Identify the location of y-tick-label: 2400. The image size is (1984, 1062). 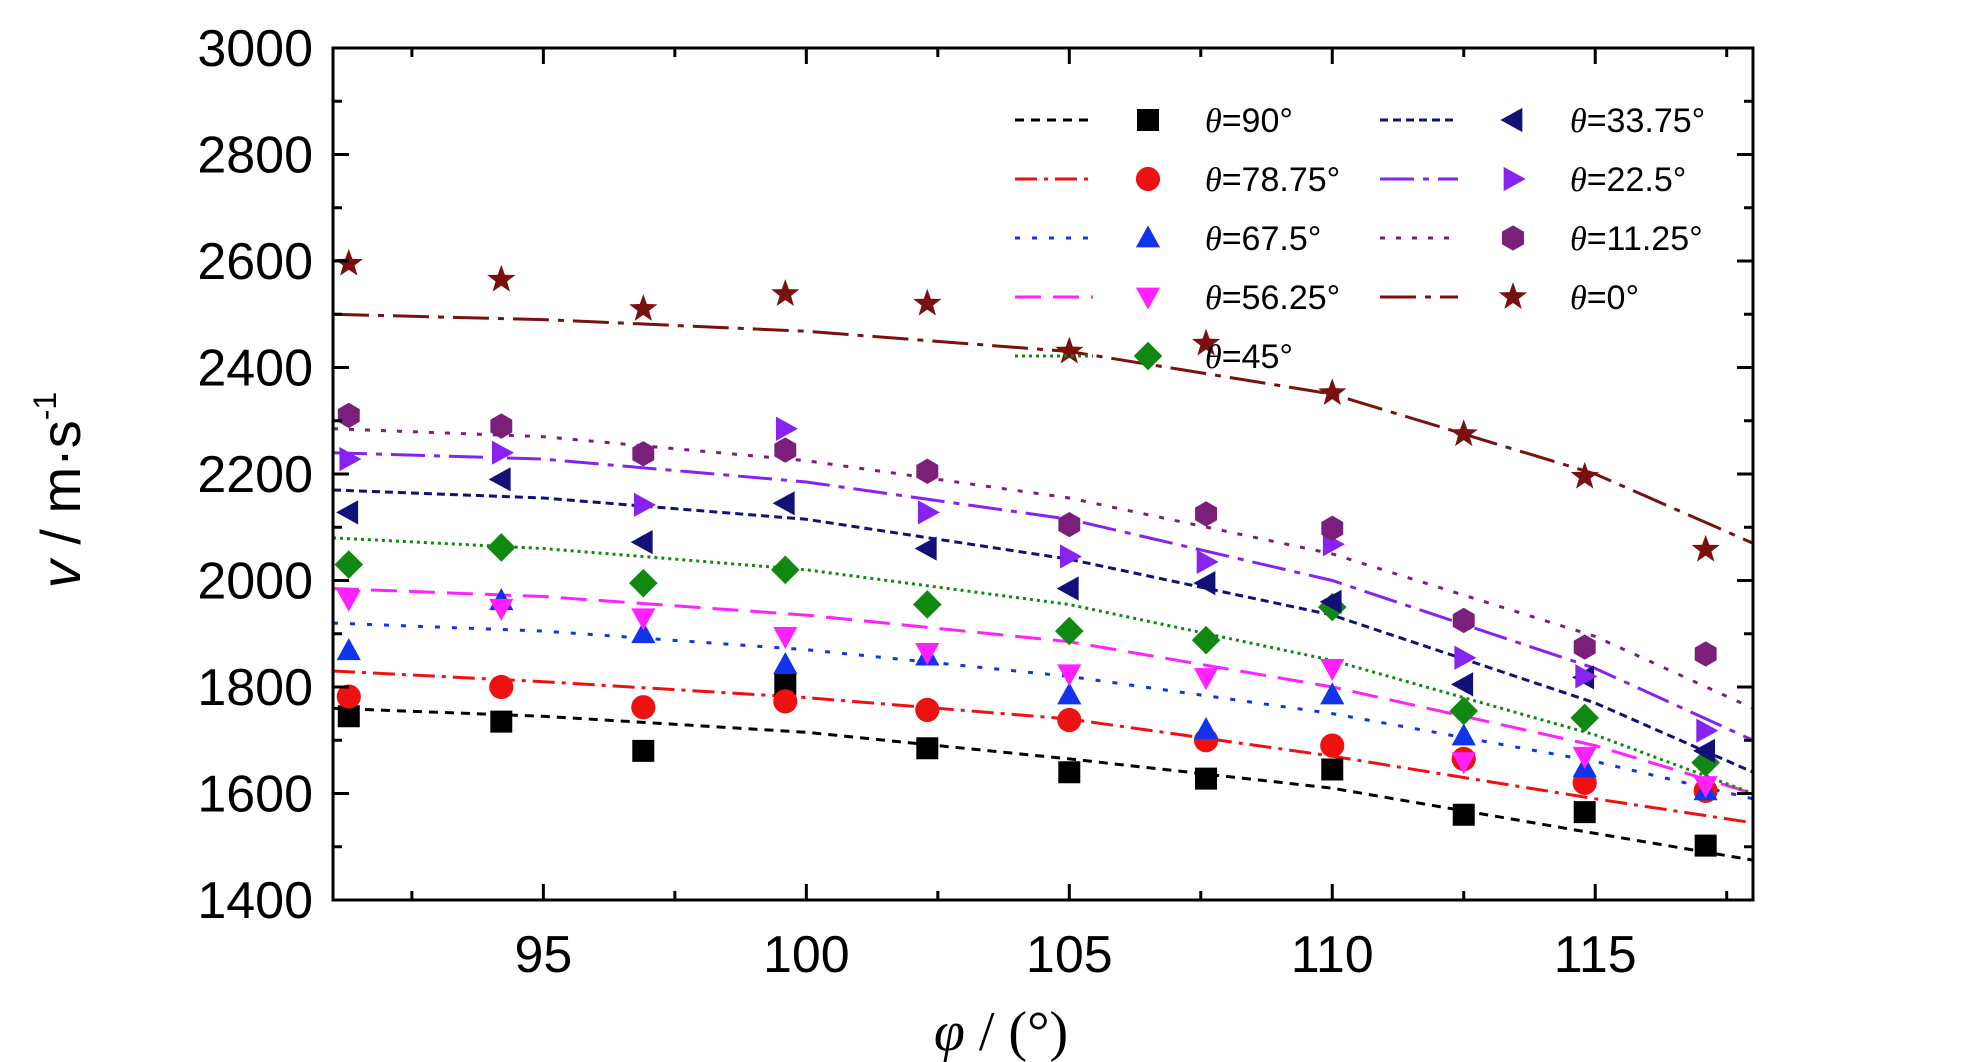
(255, 369).